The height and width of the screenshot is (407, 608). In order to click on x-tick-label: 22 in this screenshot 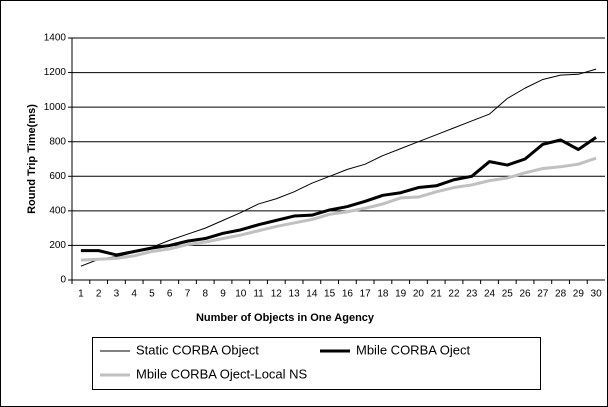, I will do `click(454, 294)`.